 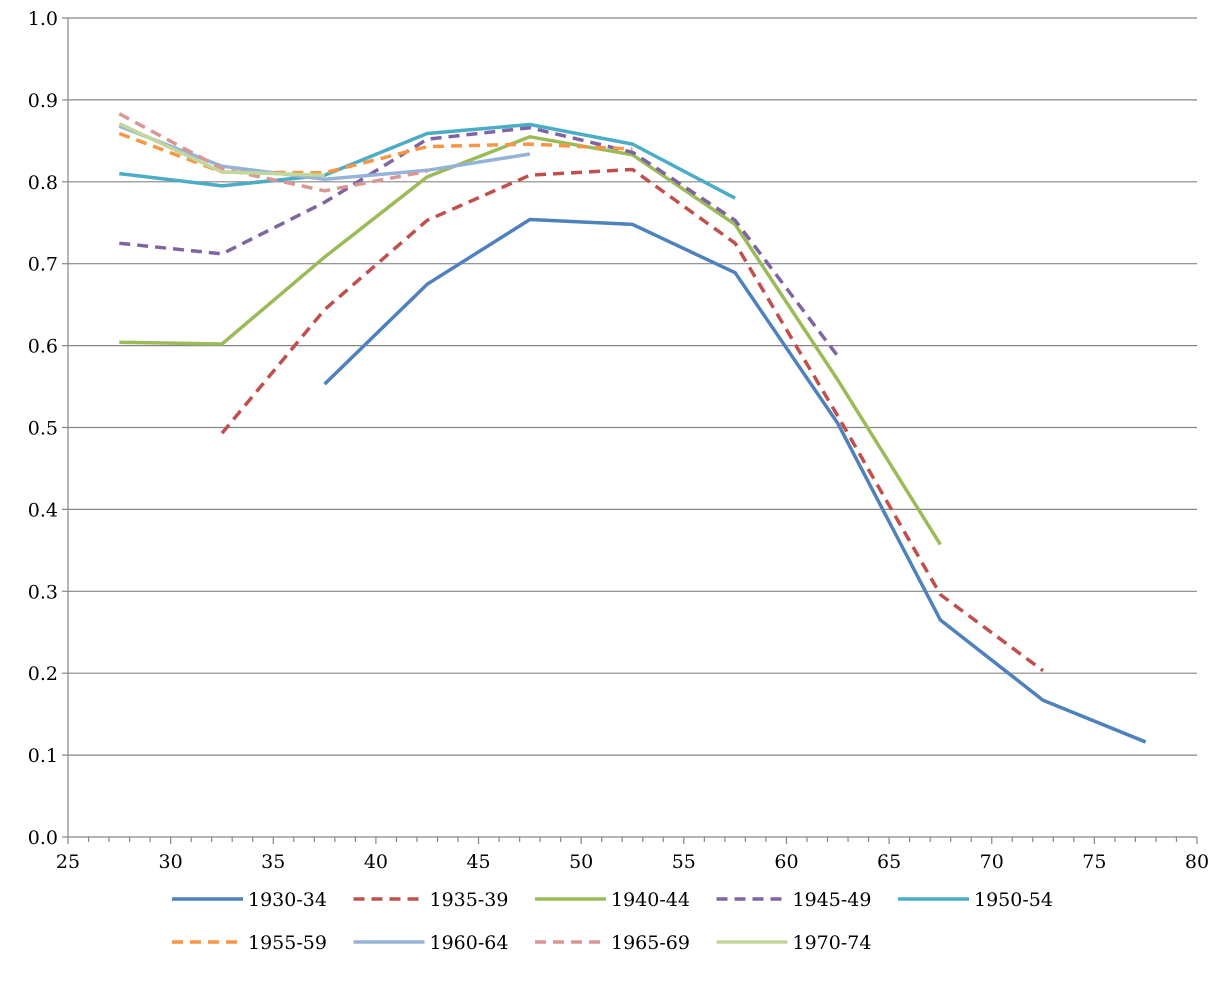 I want to click on legend-label: 1970-74, so click(x=832, y=943).